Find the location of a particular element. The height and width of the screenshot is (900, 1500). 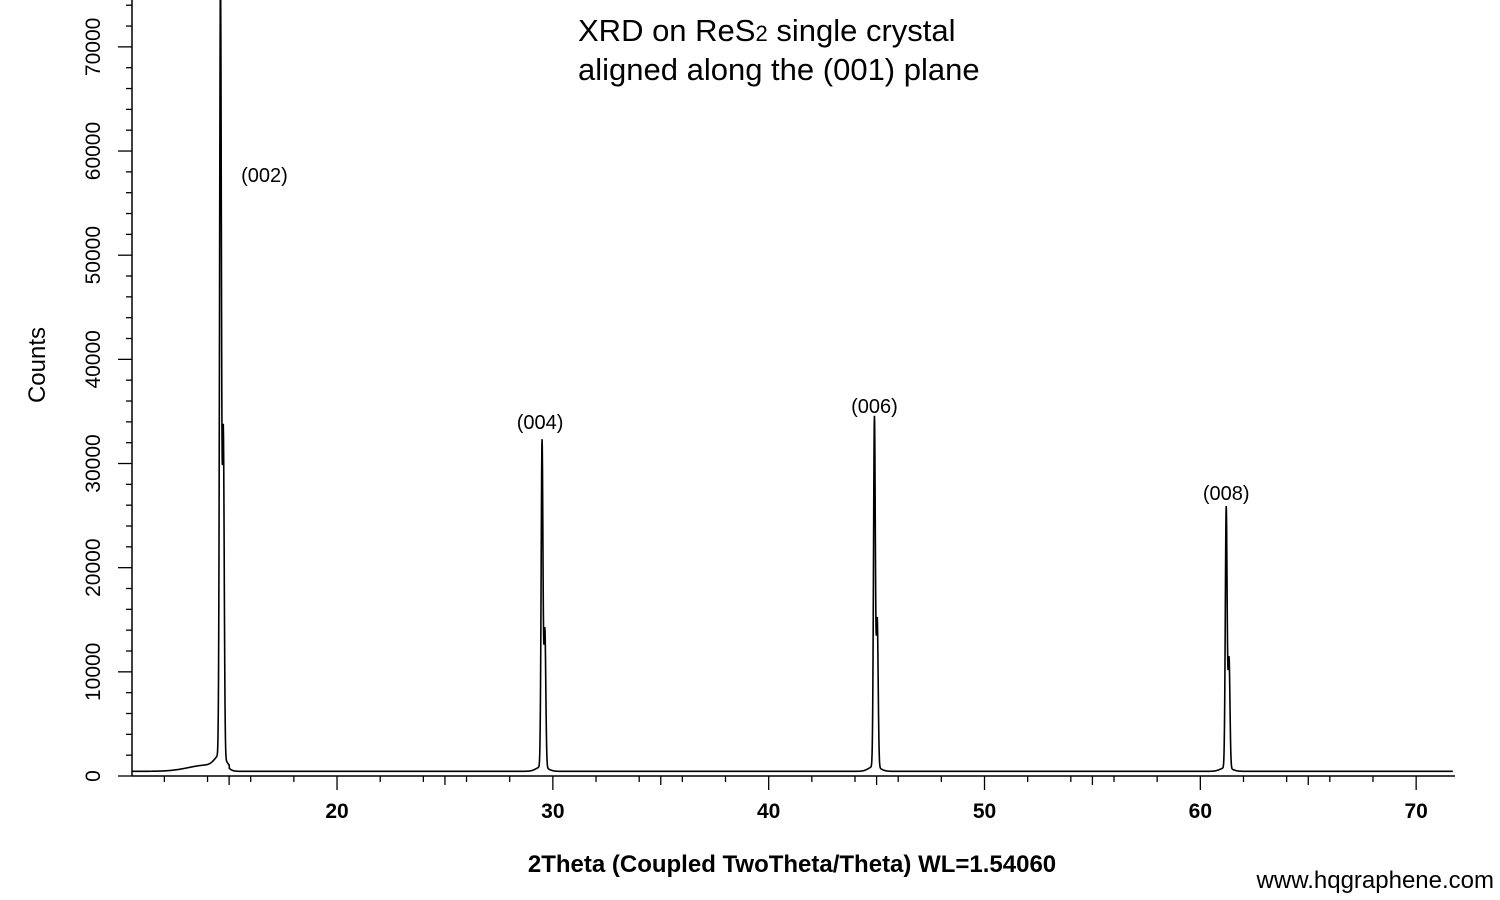

x-tick-label: 20 is located at coordinates (336, 811).